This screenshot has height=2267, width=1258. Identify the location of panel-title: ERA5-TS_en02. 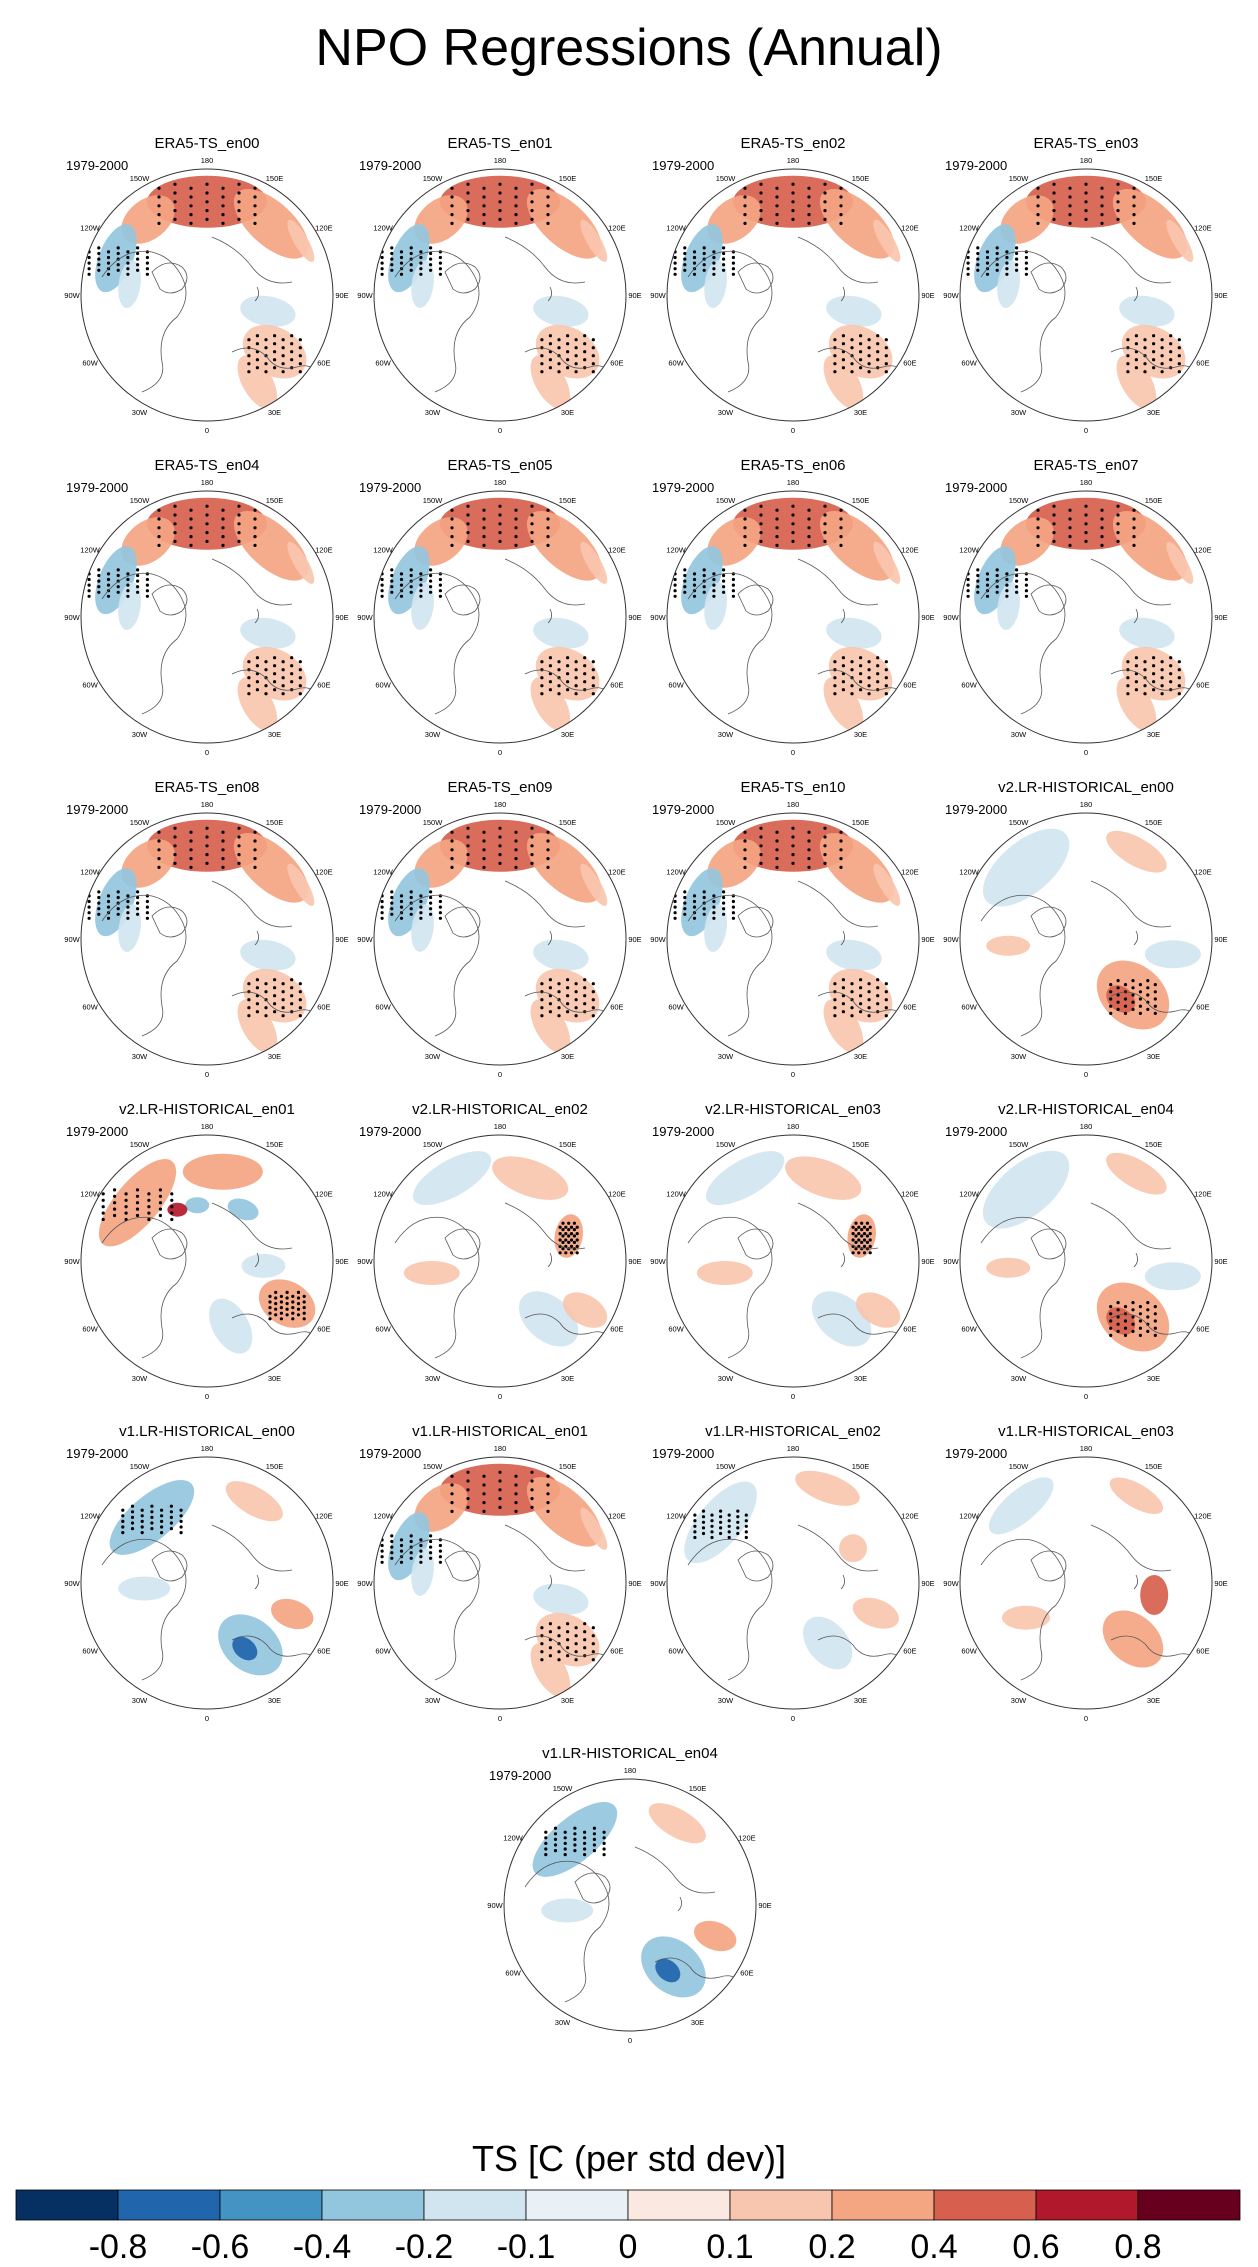
(793, 143).